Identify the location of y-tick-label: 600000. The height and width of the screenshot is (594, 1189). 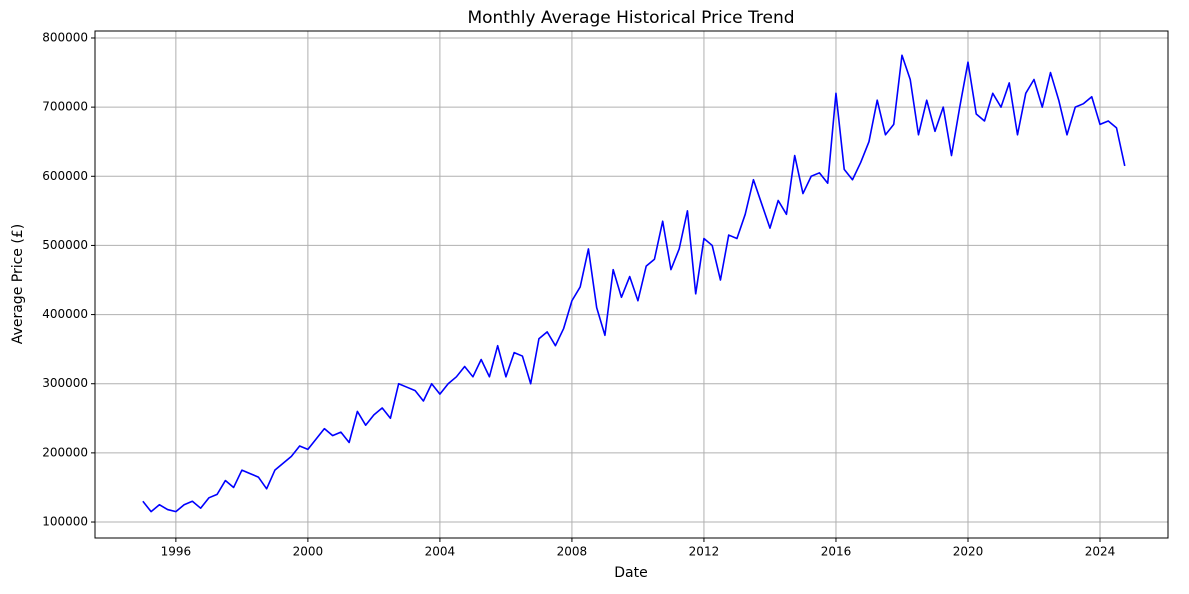
(65, 176).